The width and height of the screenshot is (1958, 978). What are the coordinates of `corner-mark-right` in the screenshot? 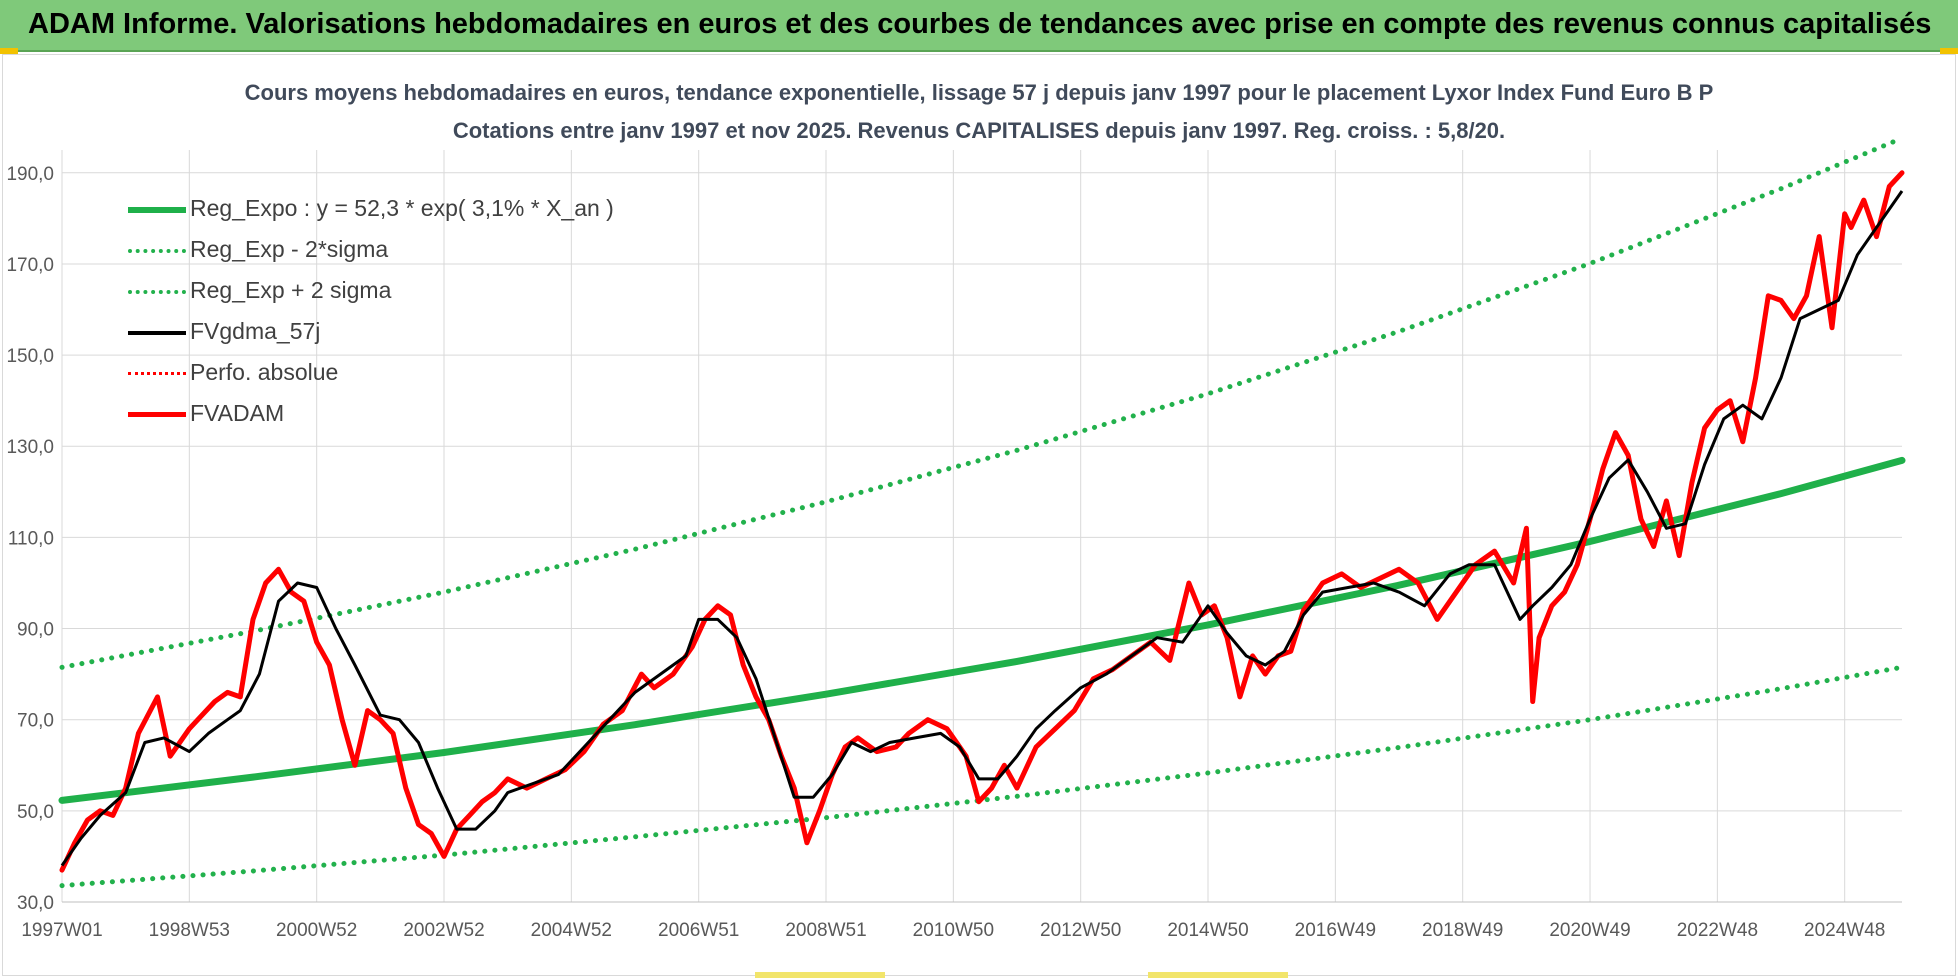 It's located at (1949, 51).